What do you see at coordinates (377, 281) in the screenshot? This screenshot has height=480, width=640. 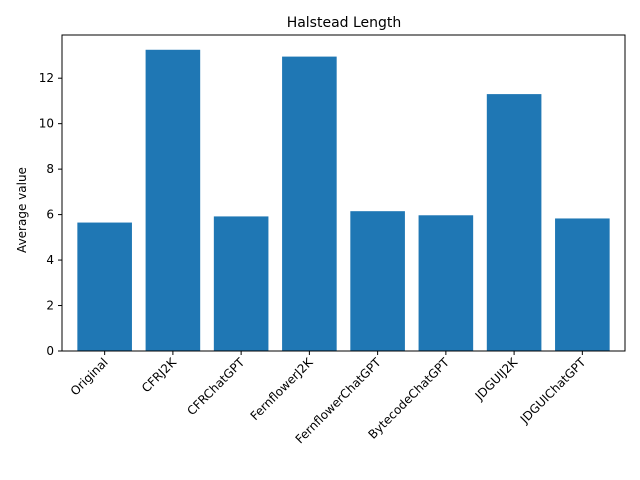 I see `bar-fernflowerchatgpt` at bounding box center [377, 281].